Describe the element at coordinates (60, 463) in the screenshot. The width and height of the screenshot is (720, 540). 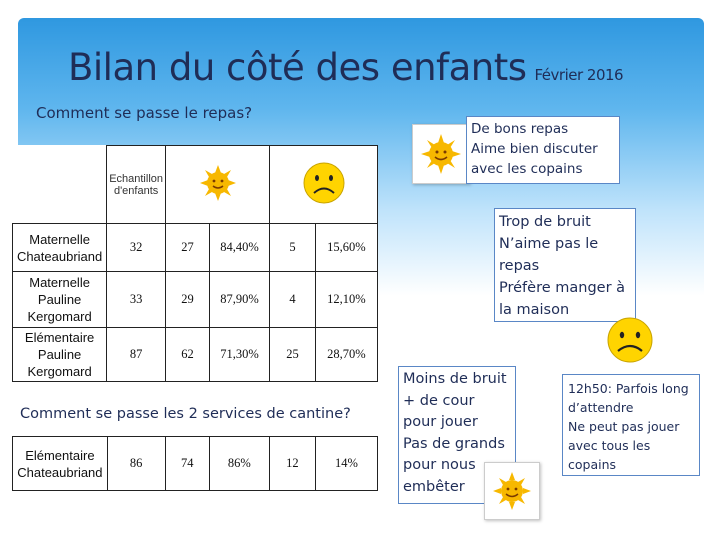
I see `row-label: Elémentaire Chateaubriand` at that location.